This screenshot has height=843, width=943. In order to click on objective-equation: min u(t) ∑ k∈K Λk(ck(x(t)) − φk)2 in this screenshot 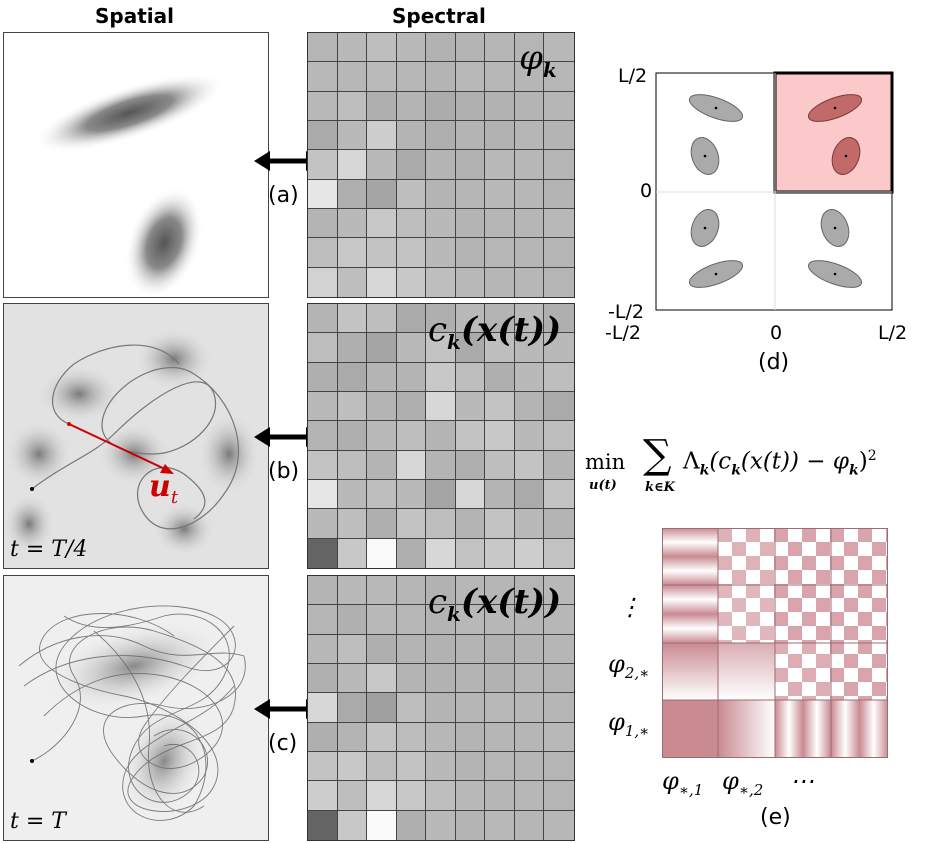, I will do `click(731, 463)`.